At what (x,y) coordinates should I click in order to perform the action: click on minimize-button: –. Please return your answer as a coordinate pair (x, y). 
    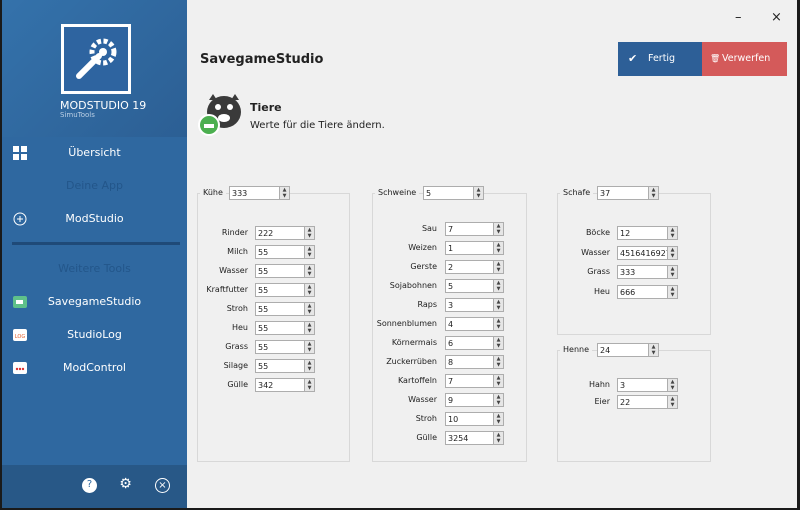
    Looking at the image, I should click on (738, 17).